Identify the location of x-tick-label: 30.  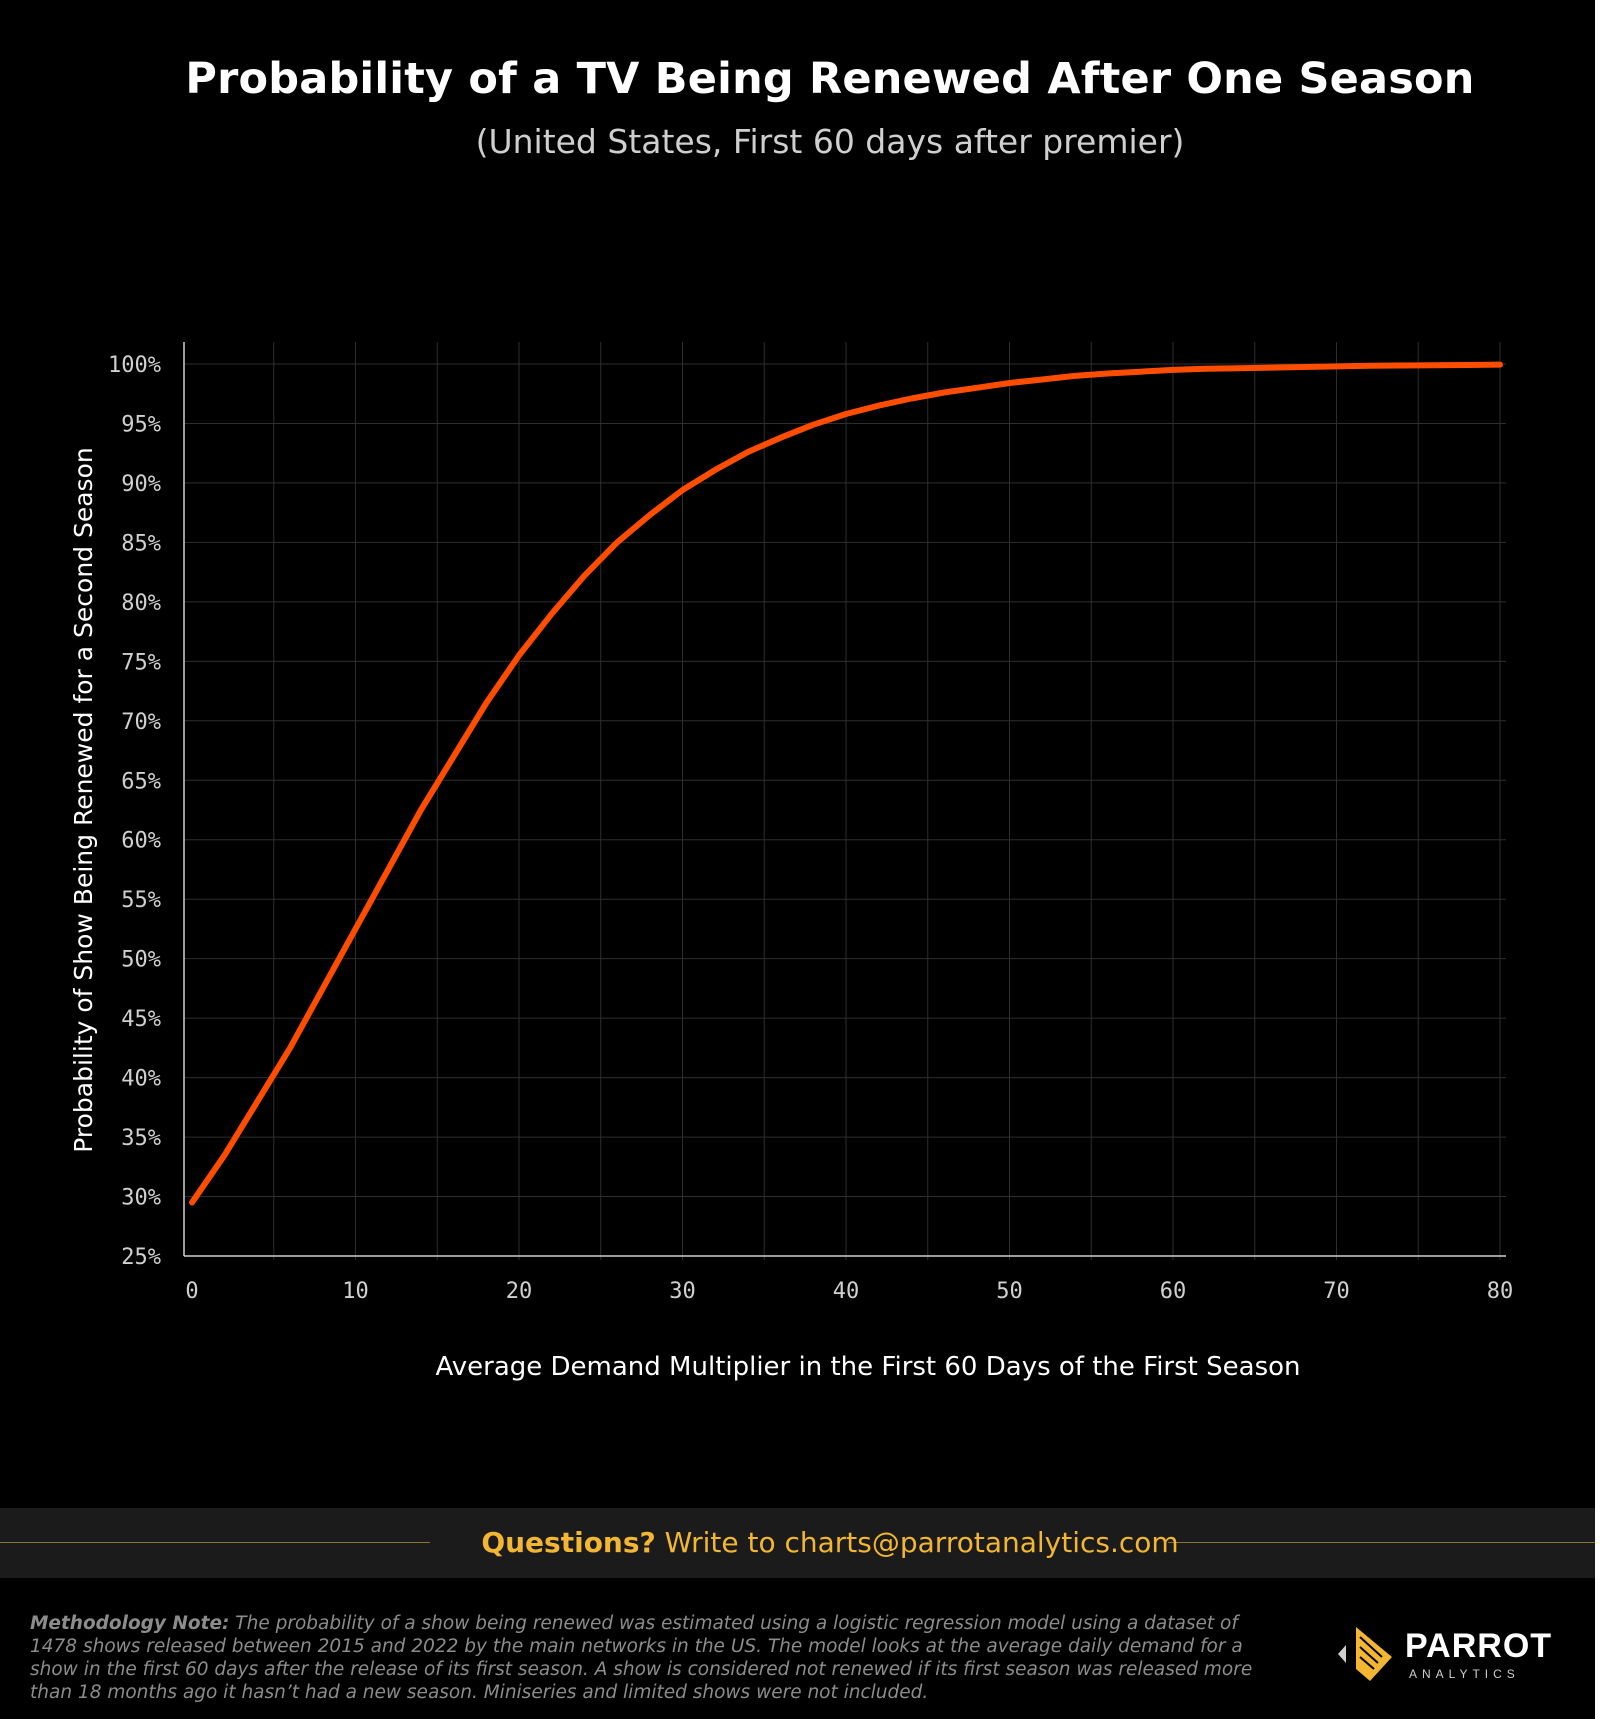
(682, 1291).